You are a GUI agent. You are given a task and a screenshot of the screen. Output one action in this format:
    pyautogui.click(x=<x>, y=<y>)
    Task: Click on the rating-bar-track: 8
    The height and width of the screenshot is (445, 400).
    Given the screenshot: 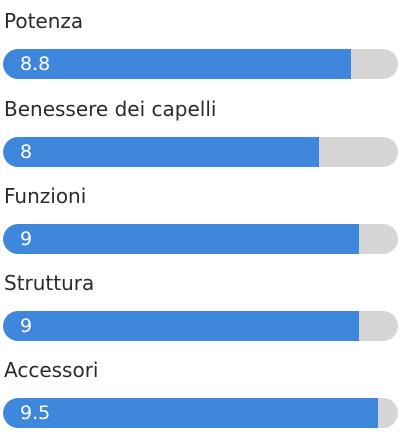 What is the action you would take?
    pyautogui.click(x=200, y=152)
    